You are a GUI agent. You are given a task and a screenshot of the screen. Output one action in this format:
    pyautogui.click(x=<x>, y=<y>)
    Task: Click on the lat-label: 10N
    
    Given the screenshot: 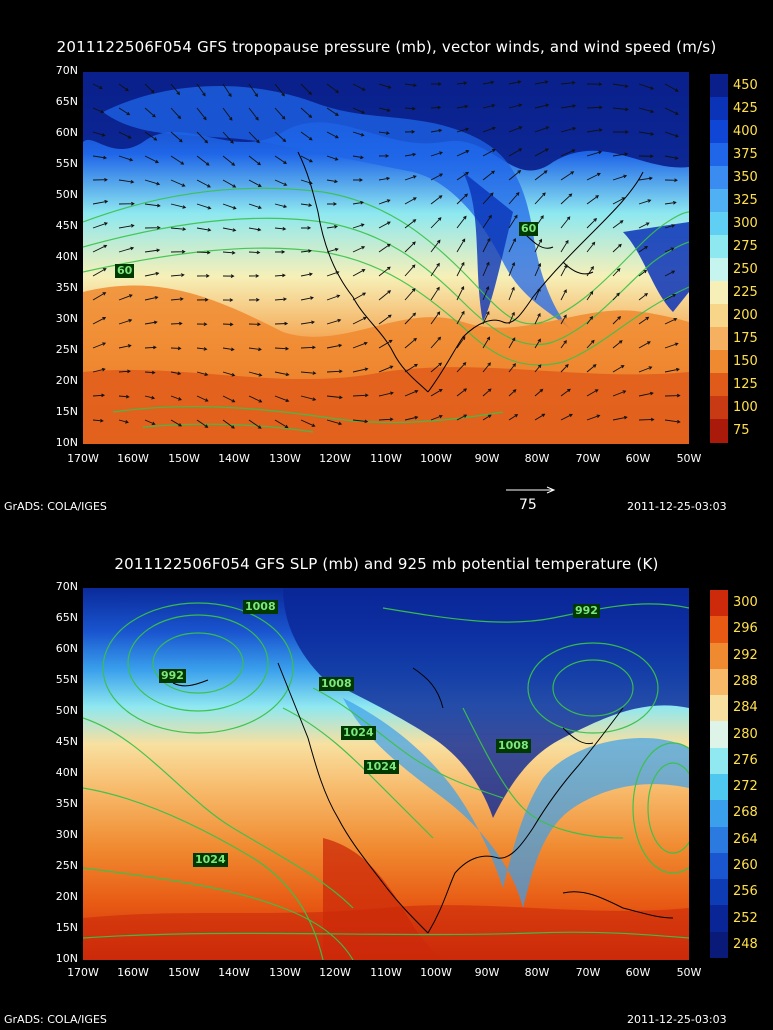 What is the action you would take?
    pyautogui.click(x=66, y=442)
    